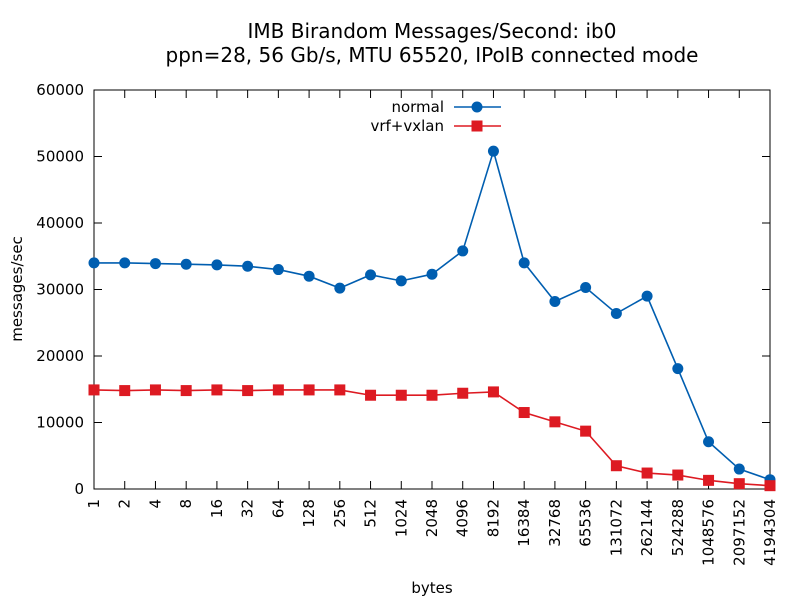 This screenshot has height=604, width=800. Describe the element at coordinates (417, 107) in the screenshot. I see `legend-label: normal` at that location.